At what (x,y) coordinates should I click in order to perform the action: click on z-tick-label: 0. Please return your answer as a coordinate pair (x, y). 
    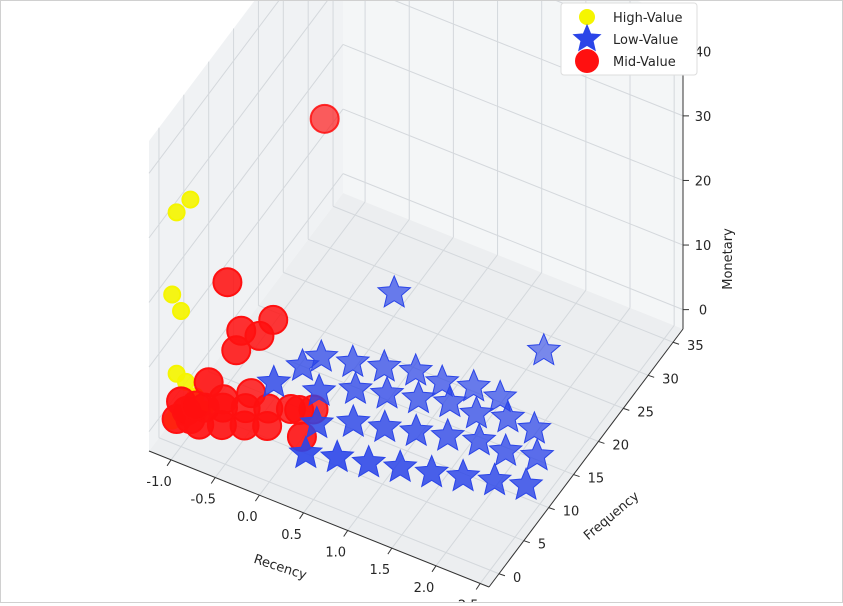
    Looking at the image, I should click on (703, 311).